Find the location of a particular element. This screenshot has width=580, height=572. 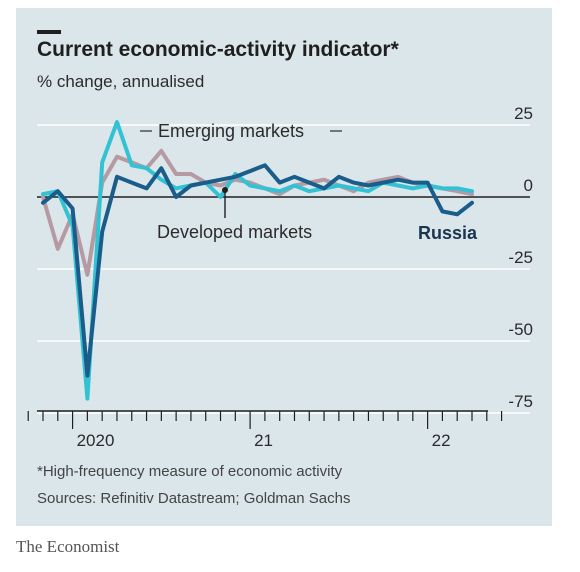

y-tick-label: 0 is located at coordinates (528, 185).